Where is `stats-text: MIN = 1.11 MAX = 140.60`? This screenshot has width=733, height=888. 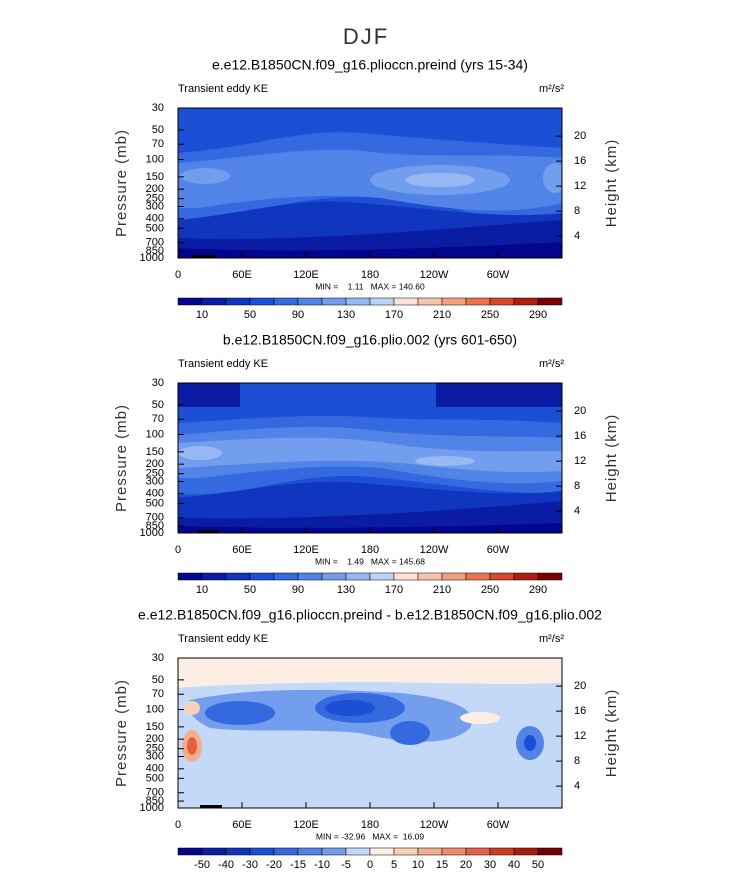
stats-text: MIN = 1.11 MAX = 140.60 is located at coordinates (370, 286).